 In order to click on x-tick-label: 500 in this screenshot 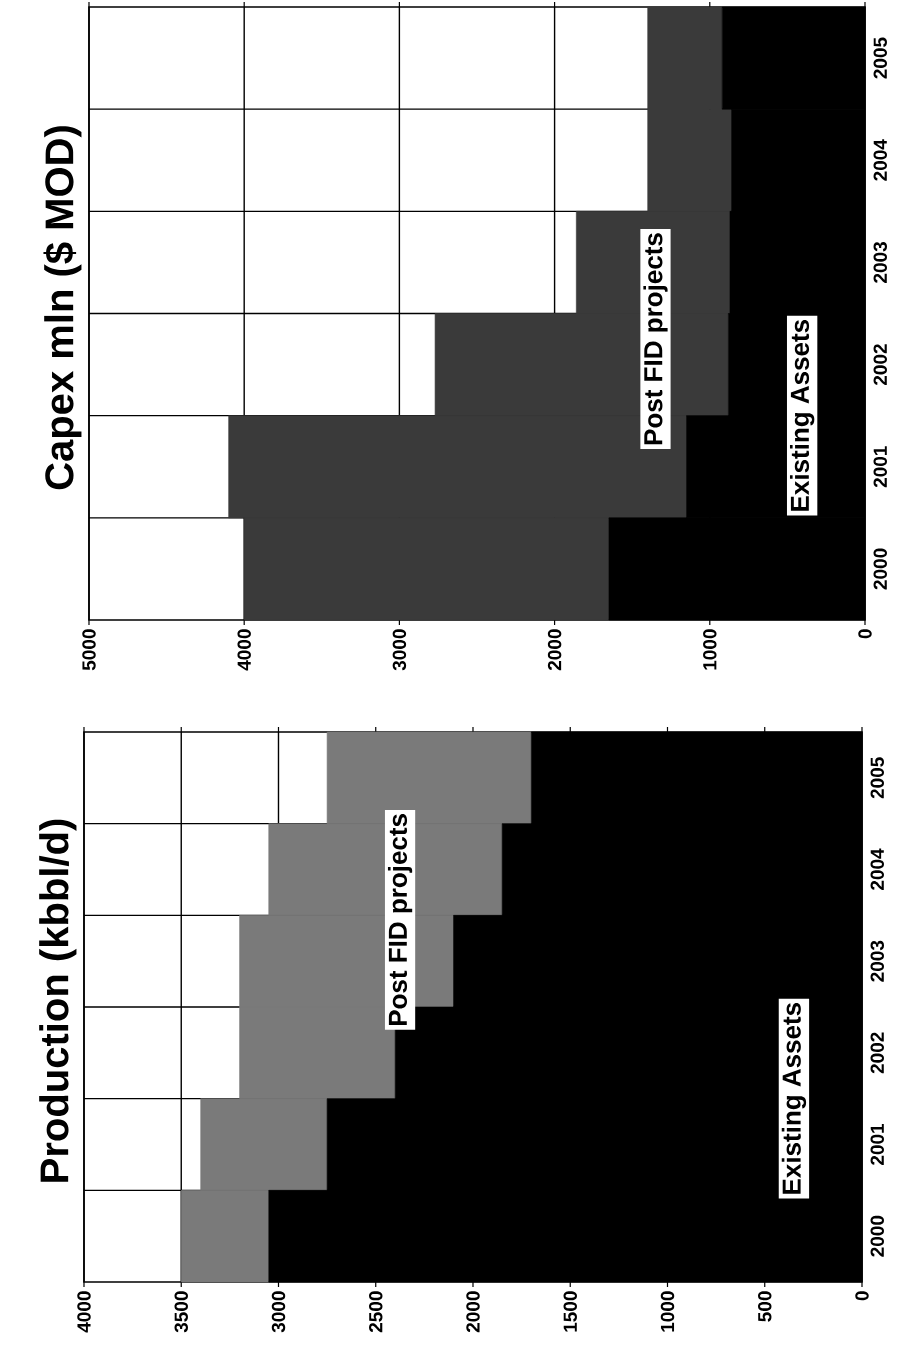, I will do `click(765, 1306)`.